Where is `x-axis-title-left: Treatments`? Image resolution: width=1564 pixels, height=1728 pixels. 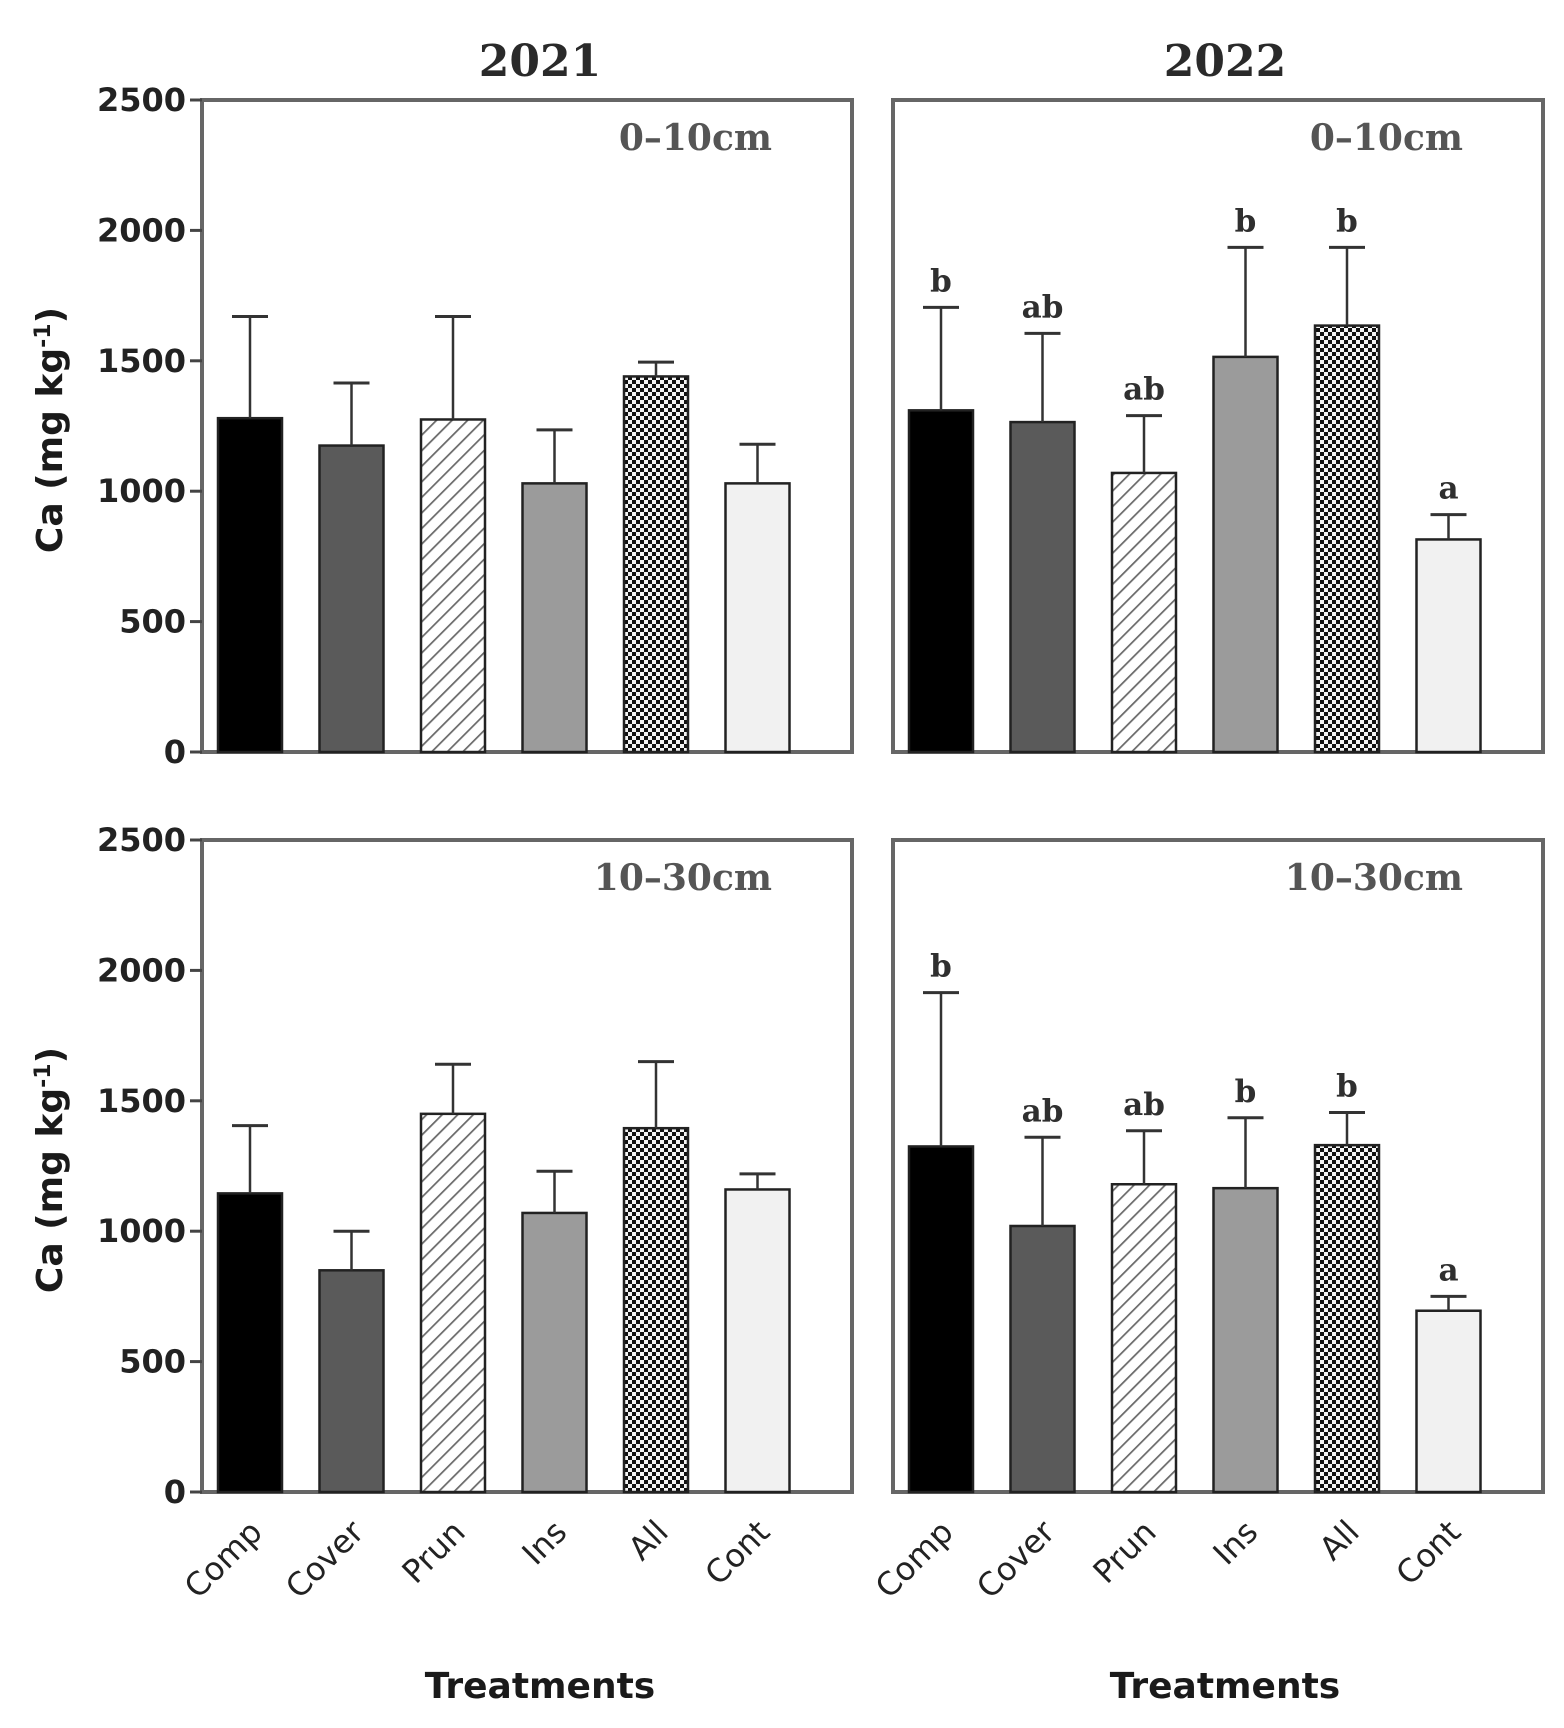 x-axis-title-left: Treatments is located at coordinates (540, 1686).